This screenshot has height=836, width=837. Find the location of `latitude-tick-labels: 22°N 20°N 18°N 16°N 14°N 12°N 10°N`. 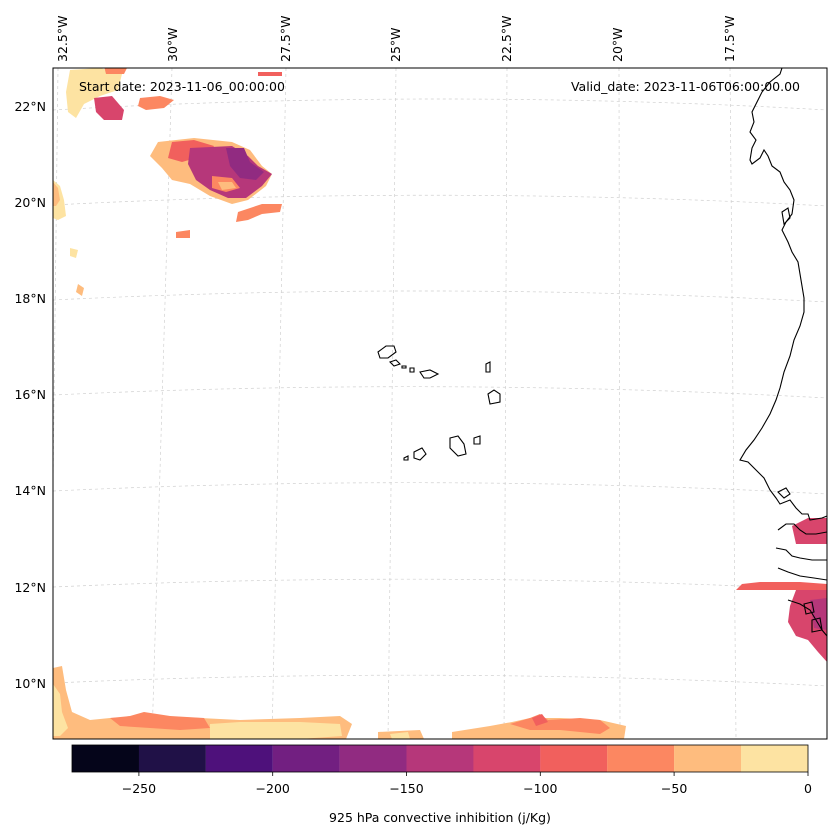

latitude-tick-labels: 22°N 20°N 18°N 16°N 14°N 12°N 10°N is located at coordinates (30, 395).